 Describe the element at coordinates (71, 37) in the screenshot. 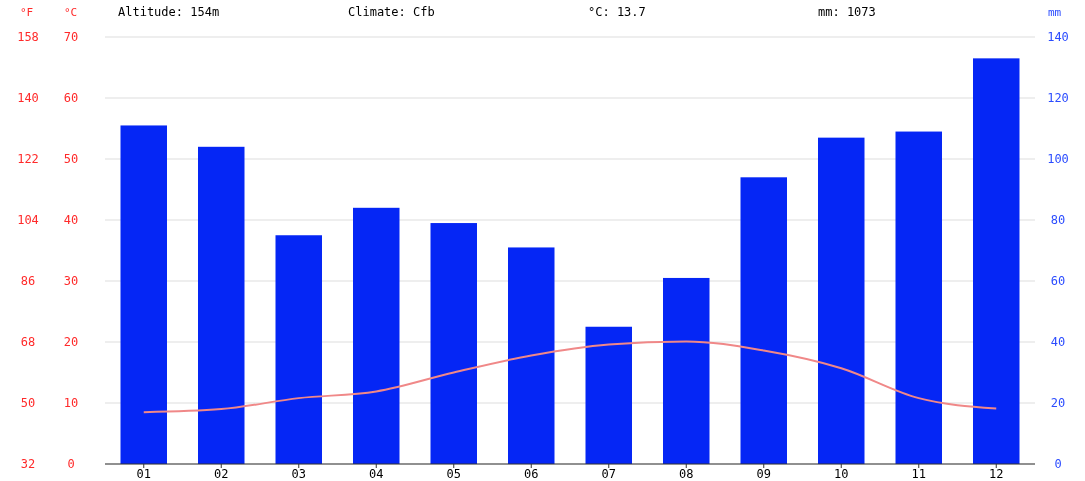

I see `y-tick-label: 70` at that location.